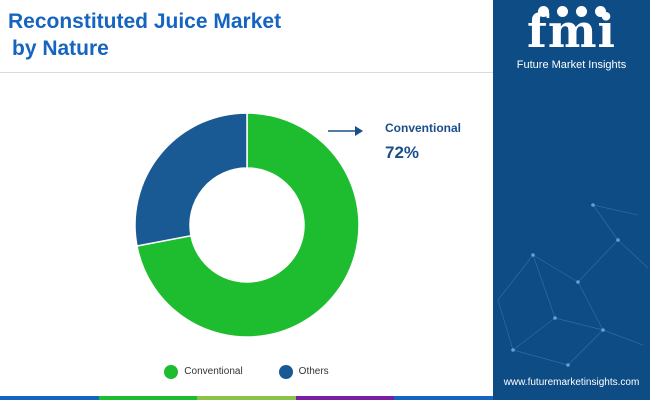  Describe the element at coordinates (345, 131) in the screenshot. I see `callout-arrow-icon` at that location.